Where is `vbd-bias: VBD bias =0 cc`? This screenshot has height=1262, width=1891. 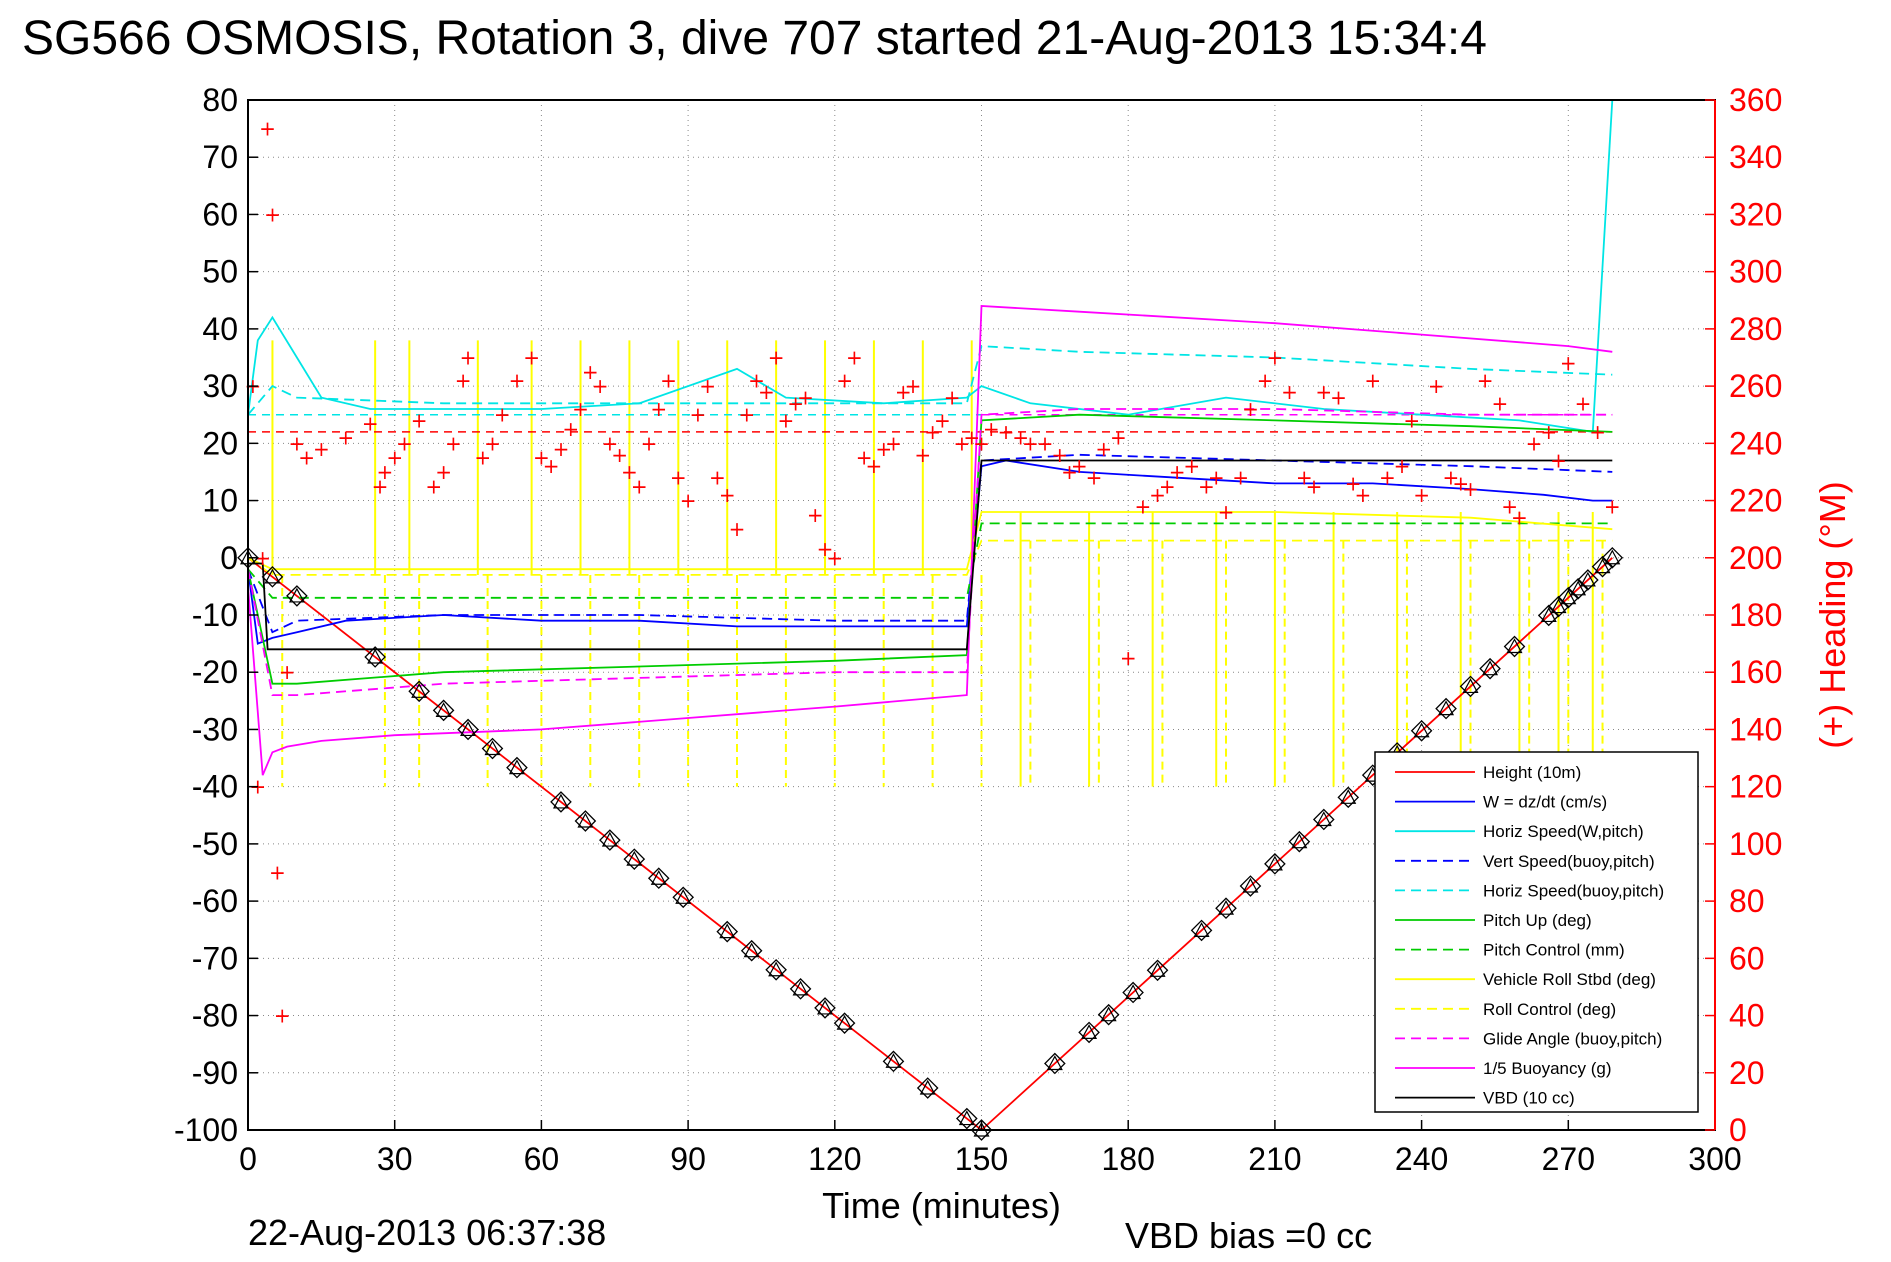
vbd-bias: VBD bias =0 cc is located at coordinates (1248, 1235).